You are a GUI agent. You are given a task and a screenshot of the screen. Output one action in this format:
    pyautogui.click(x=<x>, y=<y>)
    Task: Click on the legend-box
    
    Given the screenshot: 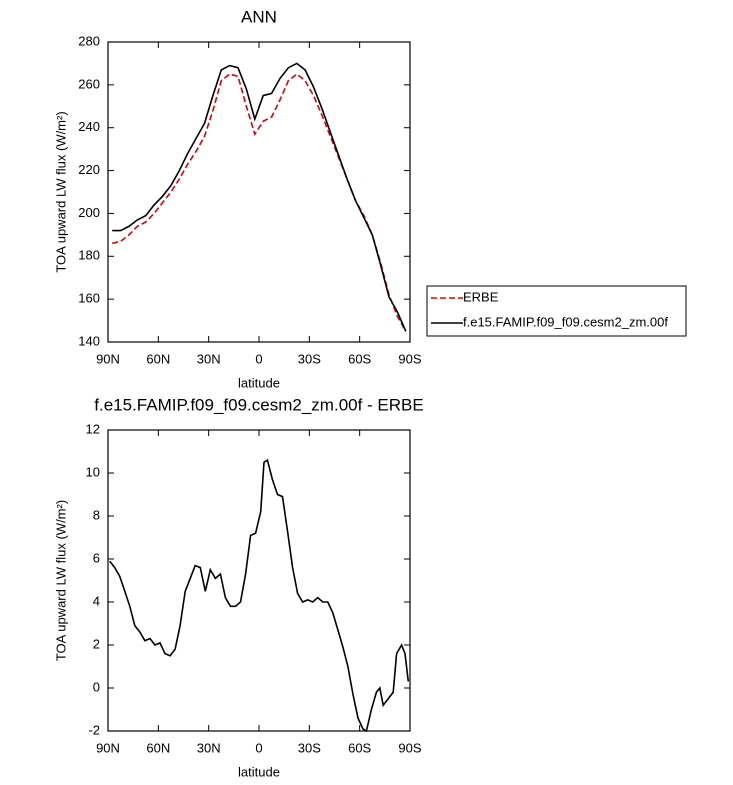 What is the action you would take?
    pyautogui.click(x=556, y=311)
    